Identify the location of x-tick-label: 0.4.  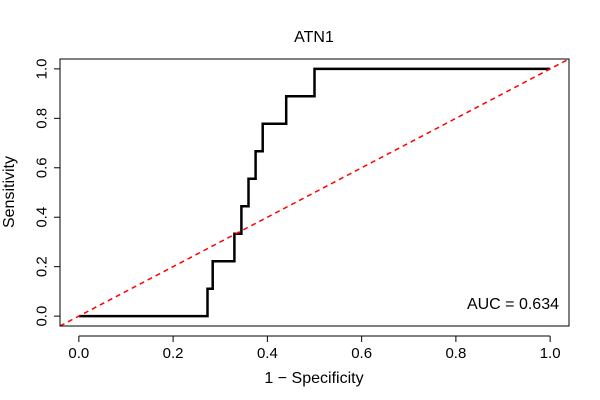
(267, 353).